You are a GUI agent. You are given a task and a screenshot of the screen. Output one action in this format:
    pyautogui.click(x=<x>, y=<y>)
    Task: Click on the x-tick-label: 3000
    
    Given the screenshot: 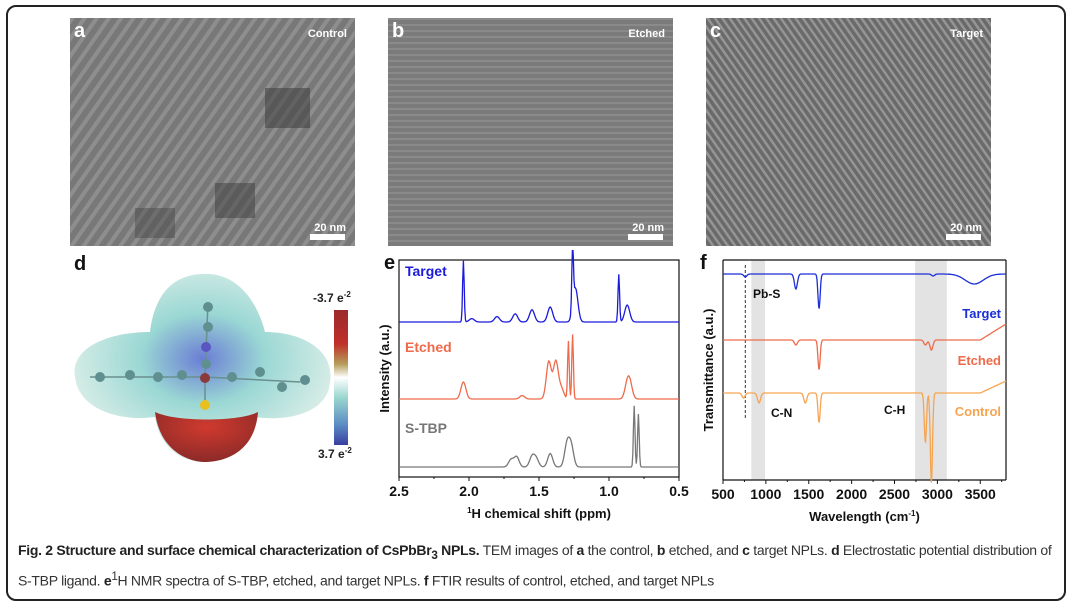 What is the action you would take?
    pyautogui.click(x=937, y=494)
    